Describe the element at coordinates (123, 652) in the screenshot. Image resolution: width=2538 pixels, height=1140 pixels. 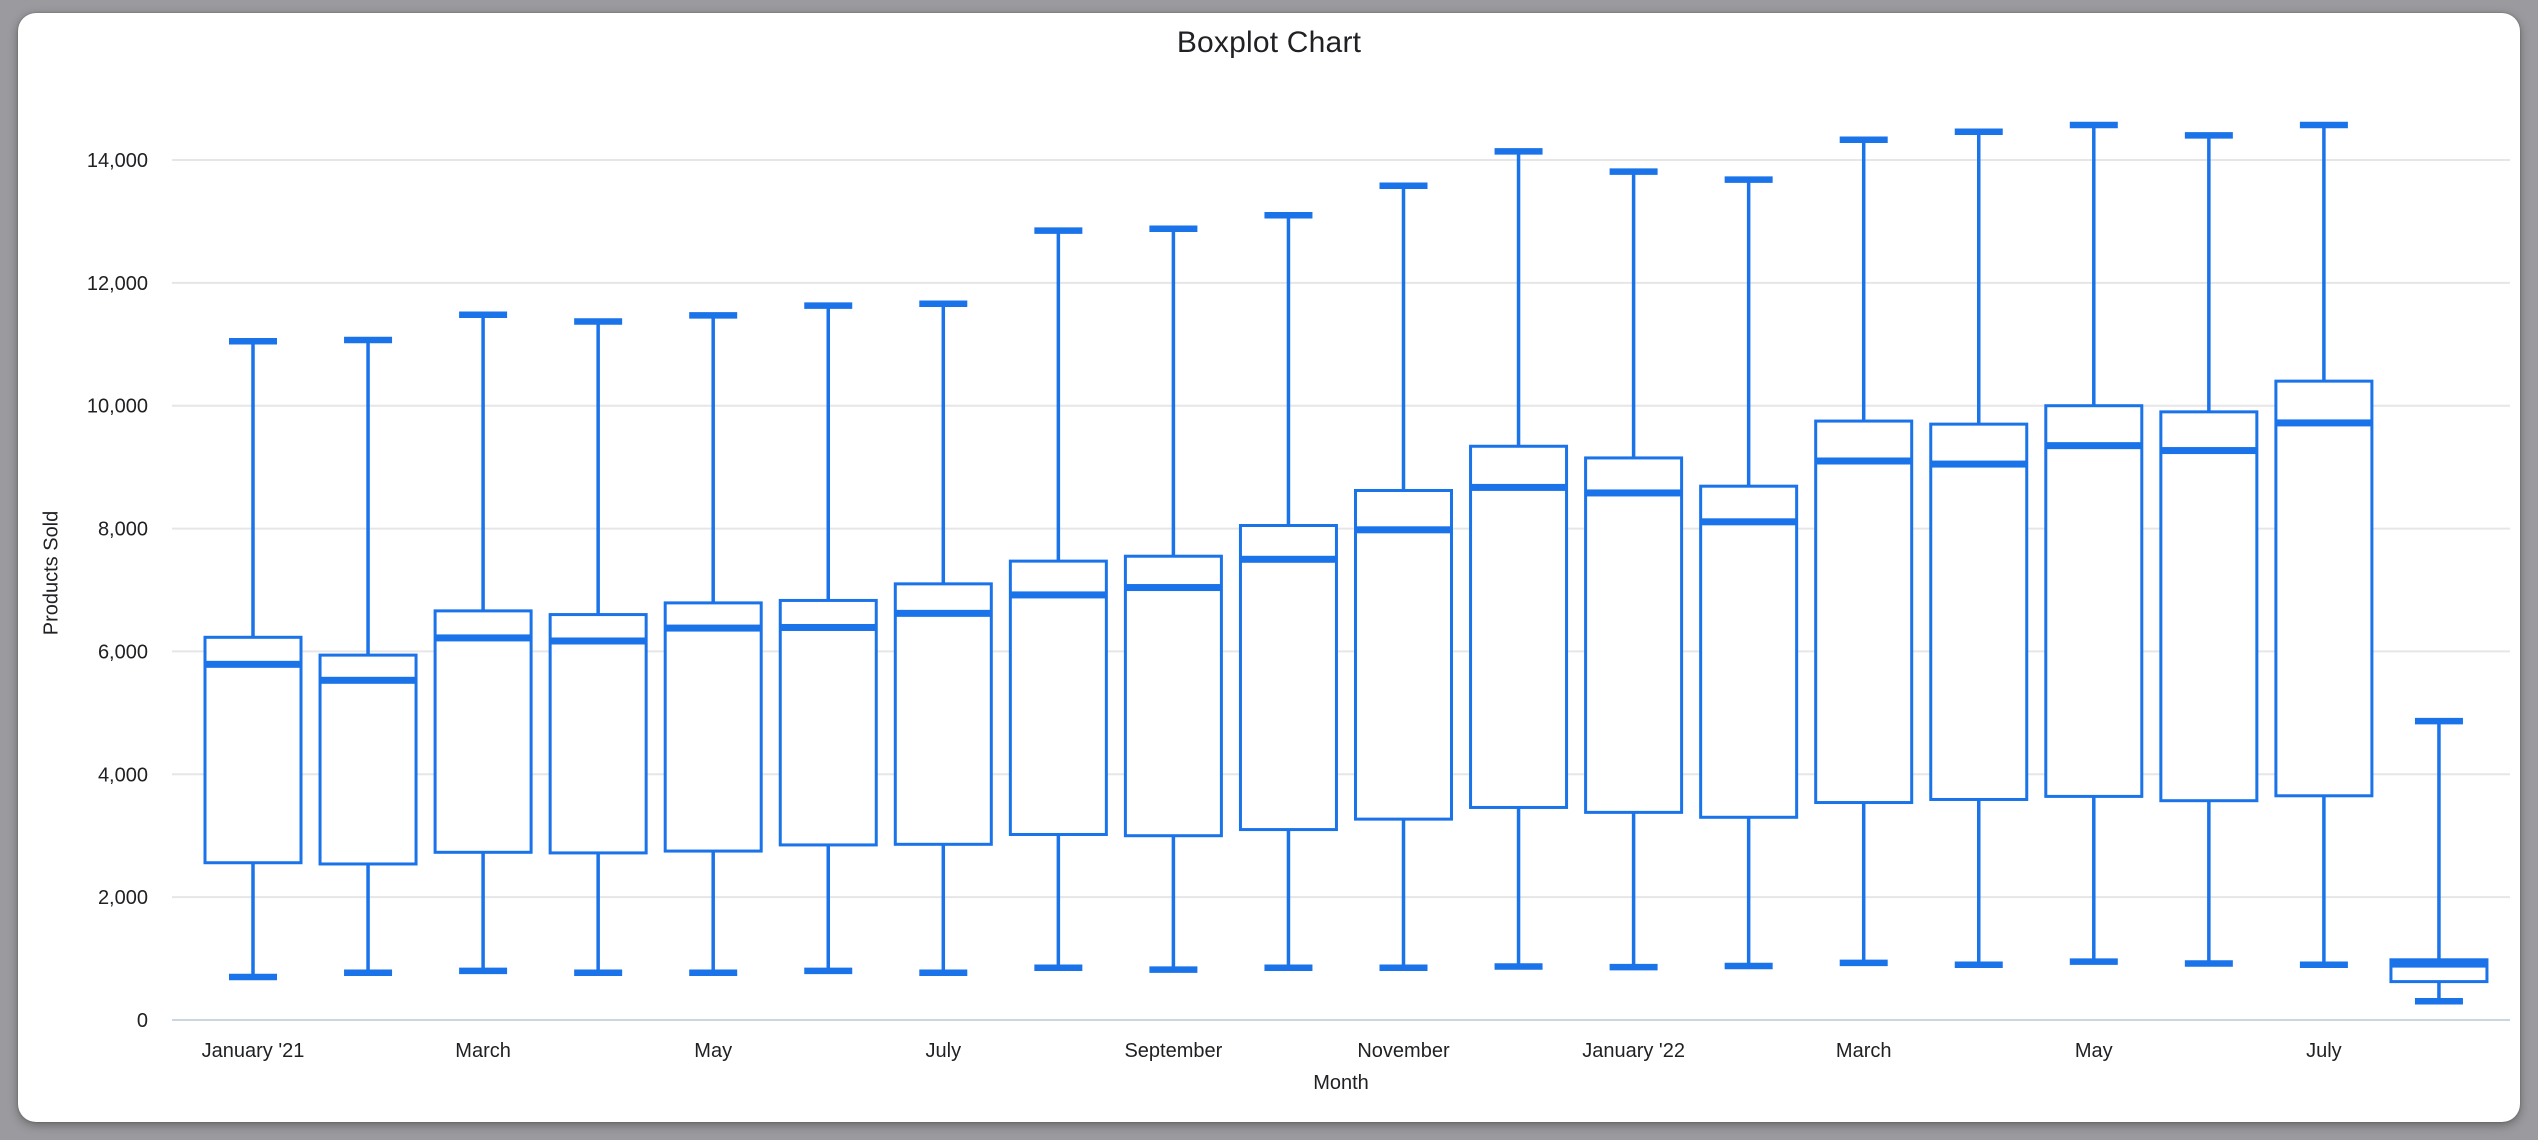
I see `y-tick-label: 6,000` at that location.